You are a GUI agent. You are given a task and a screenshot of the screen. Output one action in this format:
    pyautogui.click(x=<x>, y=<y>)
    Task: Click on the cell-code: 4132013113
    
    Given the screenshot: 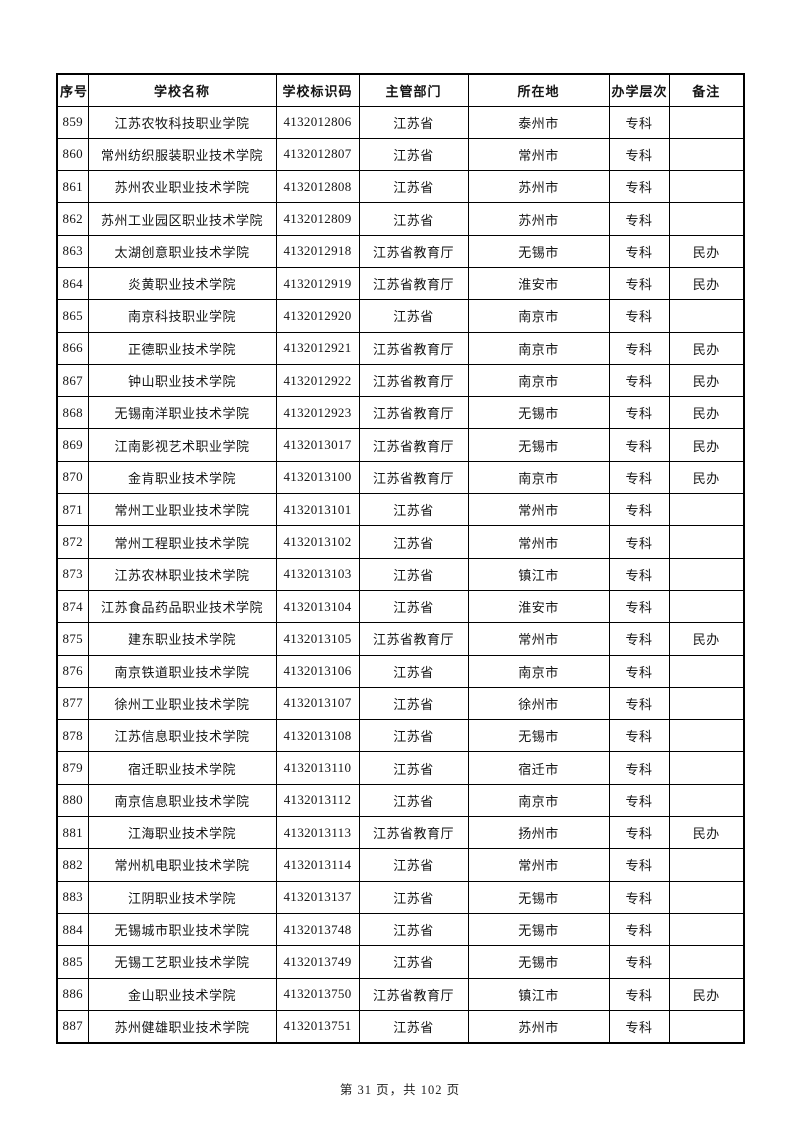 What is the action you would take?
    pyautogui.click(x=317, y=833)
    